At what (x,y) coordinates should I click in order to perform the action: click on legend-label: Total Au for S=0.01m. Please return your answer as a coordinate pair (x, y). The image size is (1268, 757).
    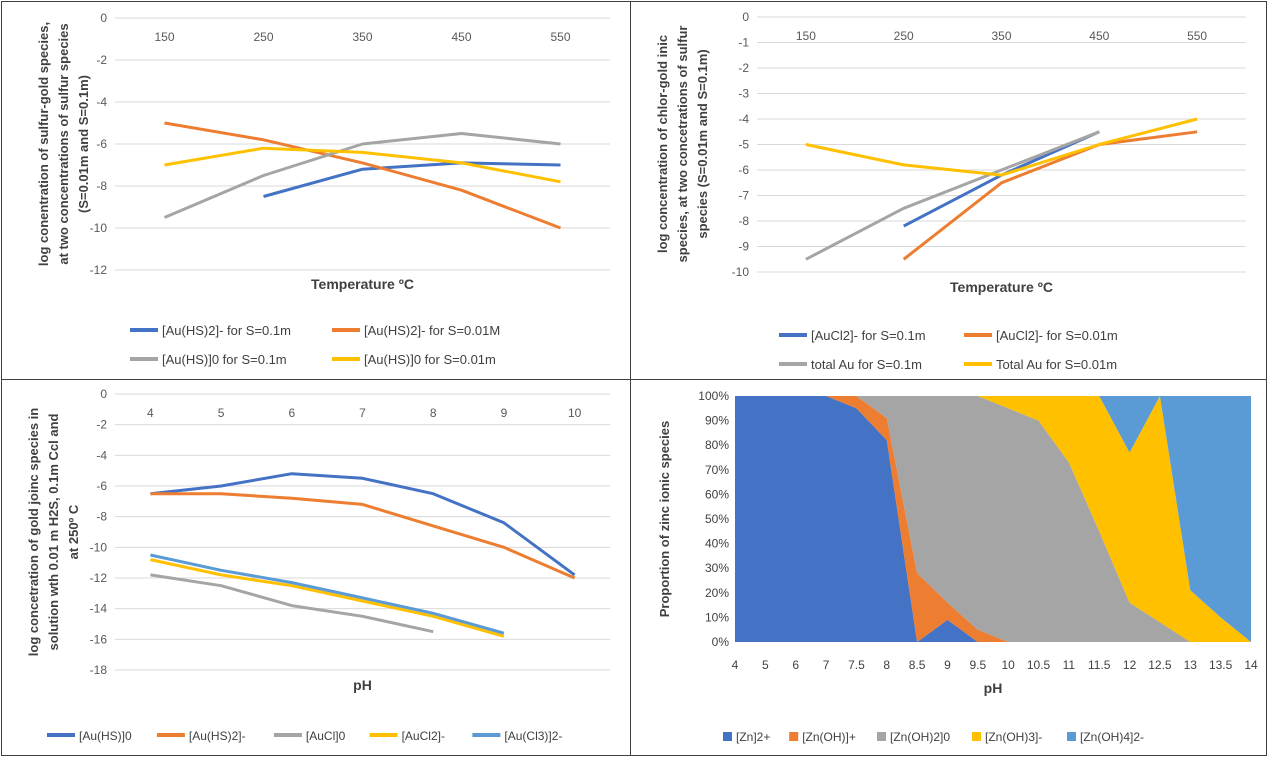
    Looking at the image, I should click on (1056, 364).